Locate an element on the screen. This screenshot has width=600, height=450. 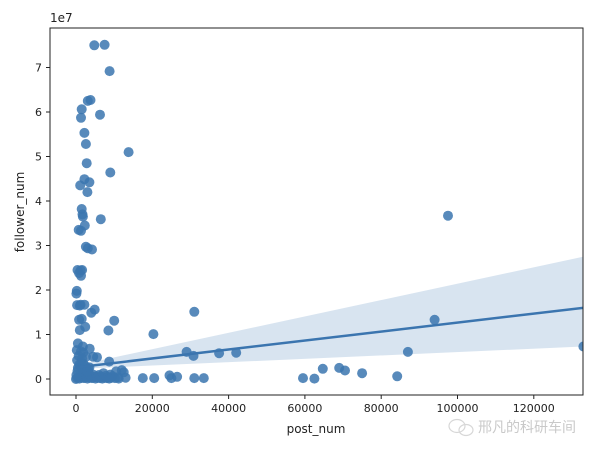
x-tick-label: 120000 is located at coordinates (534, 408).